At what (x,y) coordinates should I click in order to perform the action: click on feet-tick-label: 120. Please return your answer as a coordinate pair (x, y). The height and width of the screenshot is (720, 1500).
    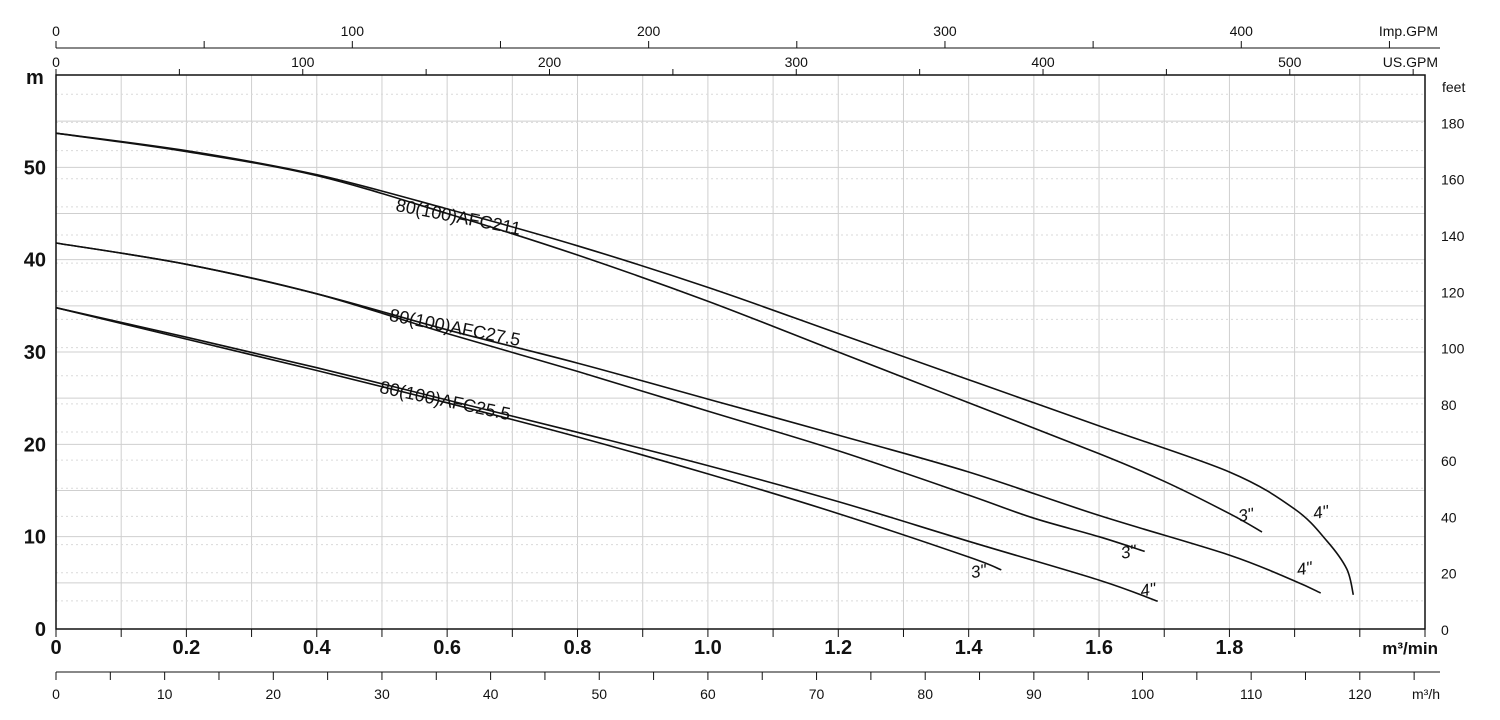
    Looking at the image, I should click on (1453, 292).